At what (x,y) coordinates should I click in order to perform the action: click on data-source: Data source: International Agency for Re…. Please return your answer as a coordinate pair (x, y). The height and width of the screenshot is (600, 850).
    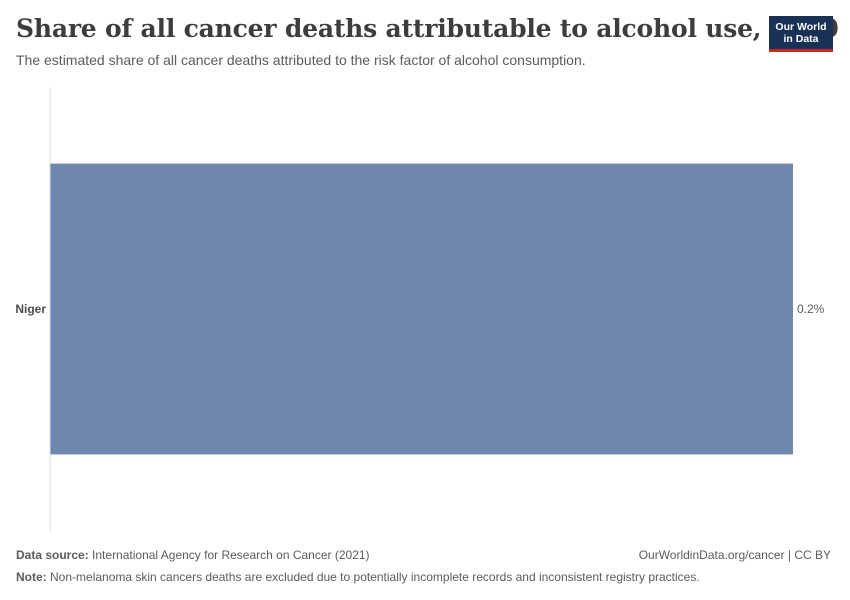
    Looking at the image, I should click on (193, 555).